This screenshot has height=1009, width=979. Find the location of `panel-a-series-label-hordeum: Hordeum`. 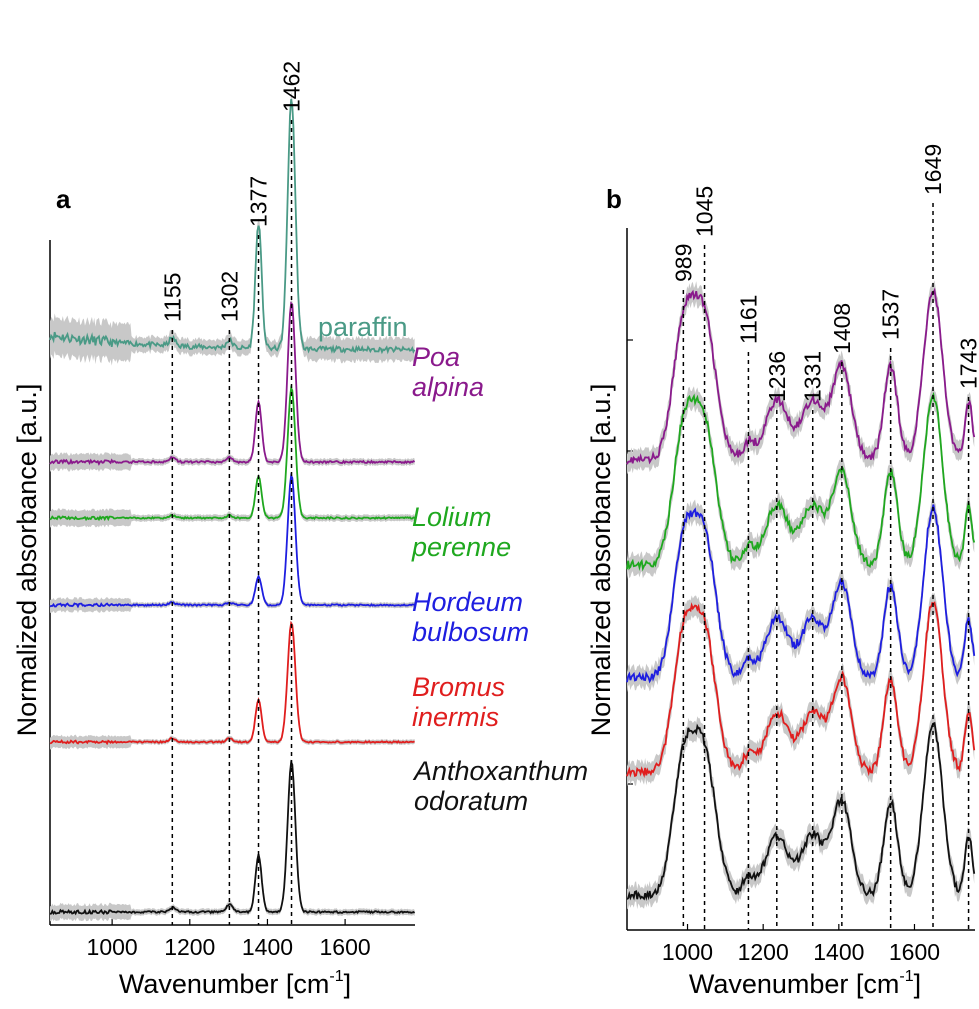

panel-a-series-label-hordeum: Hordeum is located at coordinates (467, 602).